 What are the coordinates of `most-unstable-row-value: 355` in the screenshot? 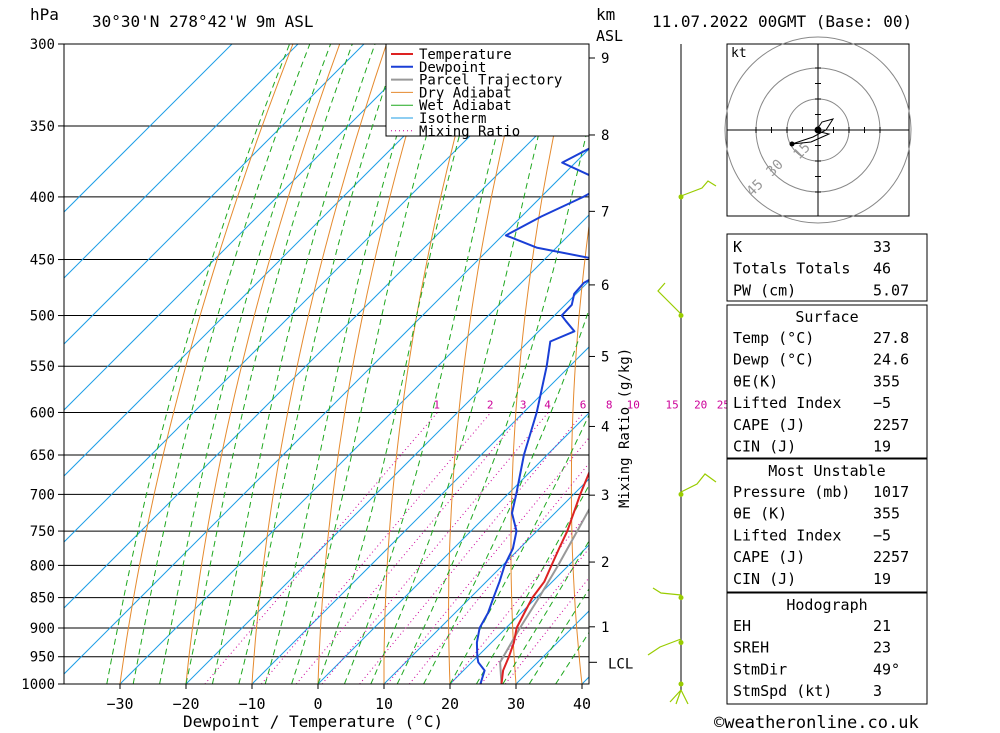 It's located at (886, 514).